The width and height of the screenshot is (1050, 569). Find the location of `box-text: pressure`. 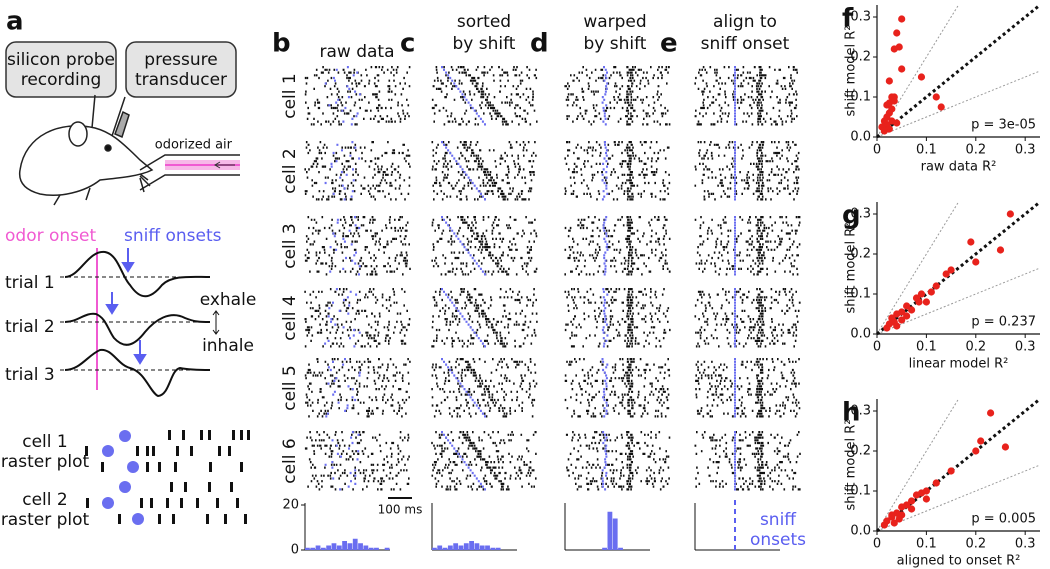

box-text: pressure is located at coordinates (180, 60).